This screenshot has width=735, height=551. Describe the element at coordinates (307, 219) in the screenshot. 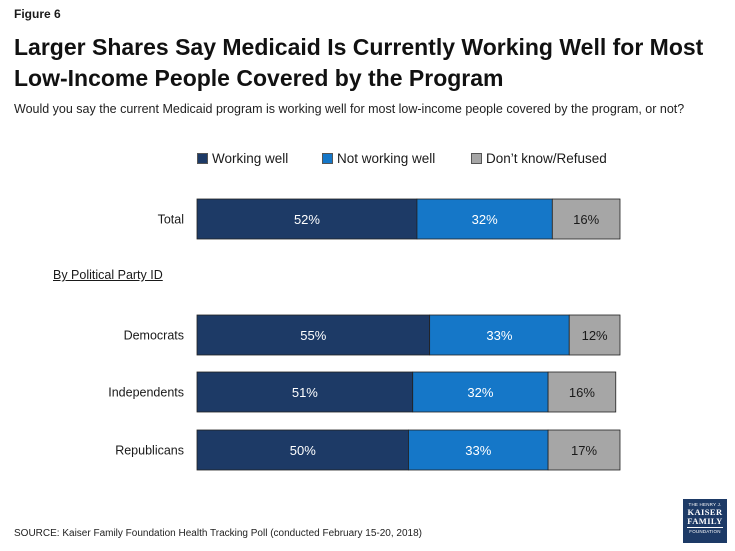

I see `data-label-total-working-well: 52%` at that location.